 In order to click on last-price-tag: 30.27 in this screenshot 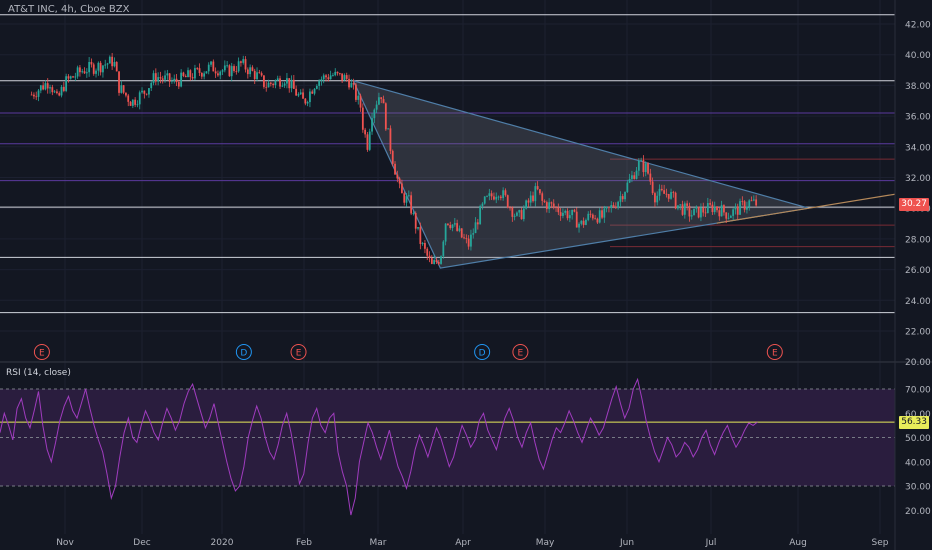, I will do `click(914, 205)`.